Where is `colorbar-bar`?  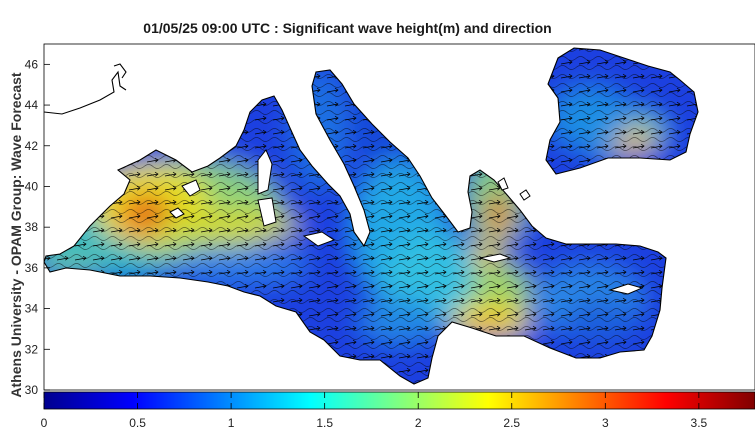 colorbar-bar is located at coordinates (399, 400).